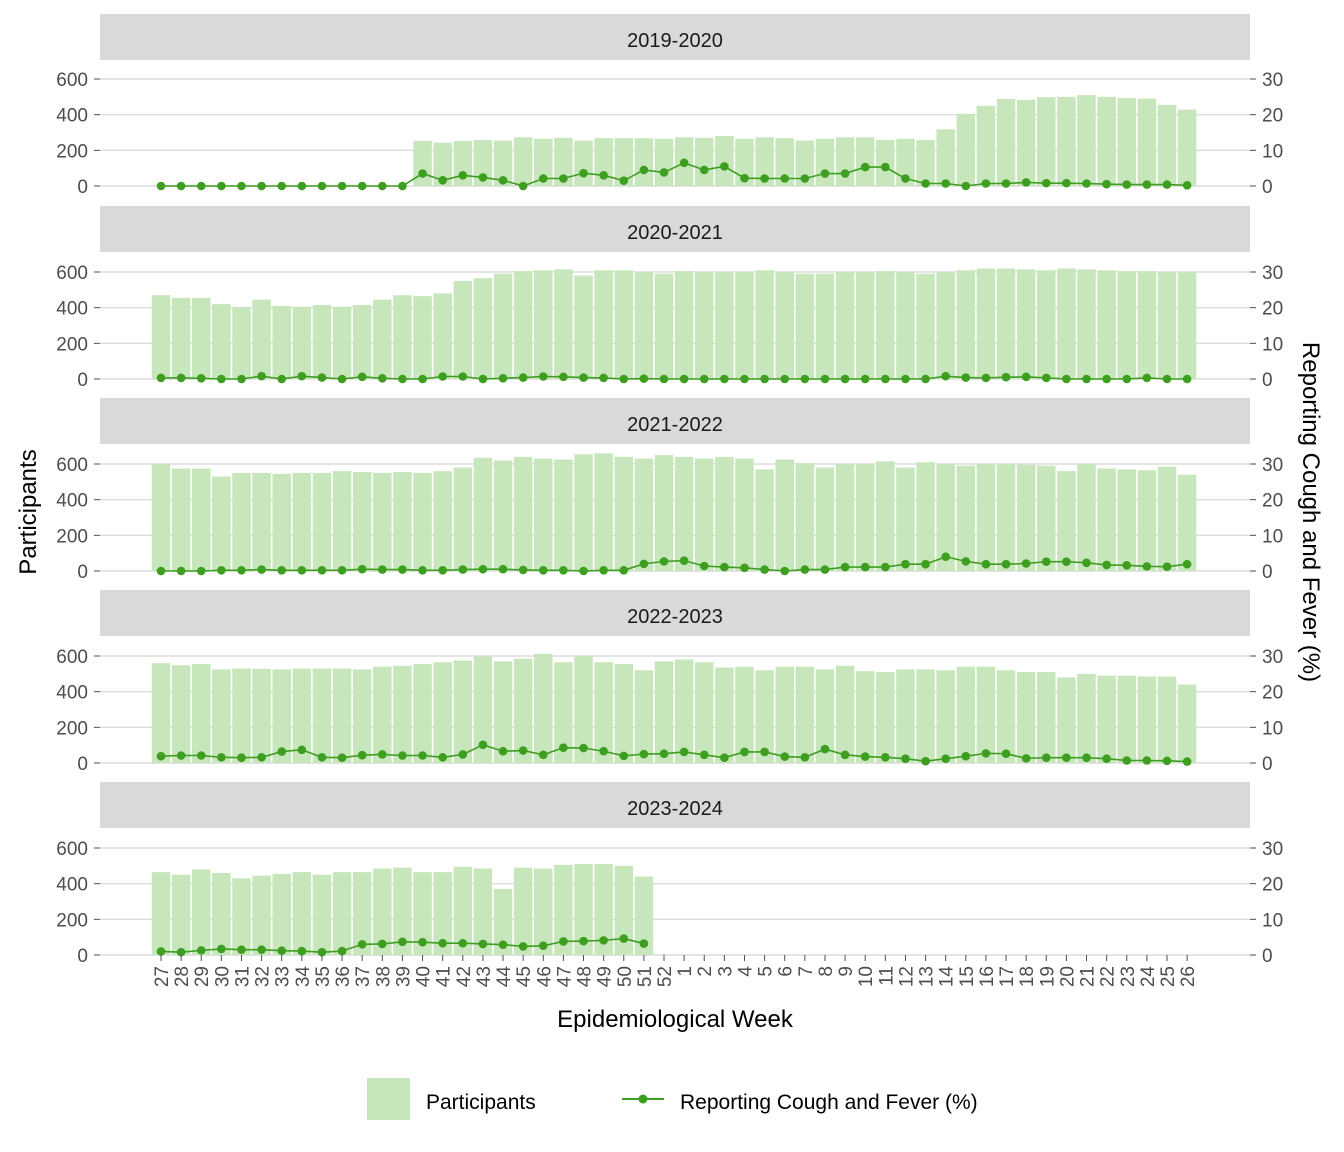  What do you see at coordinates (484, 976) in the screenshot?
I see `x-tick-label: 43` at bounding box center [484, 976].